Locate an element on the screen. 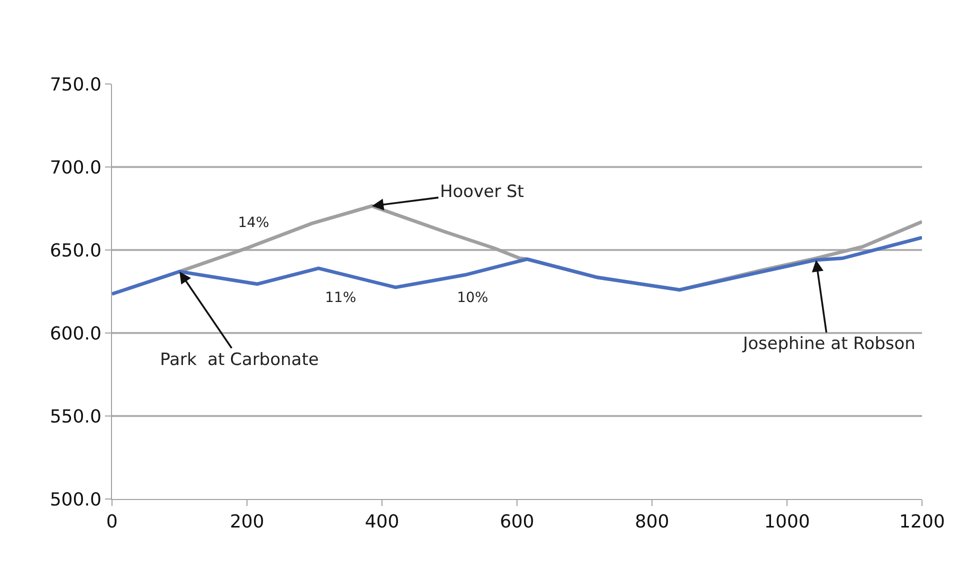  y-tick-label: 500.0 is located at coordinates (76, 499).